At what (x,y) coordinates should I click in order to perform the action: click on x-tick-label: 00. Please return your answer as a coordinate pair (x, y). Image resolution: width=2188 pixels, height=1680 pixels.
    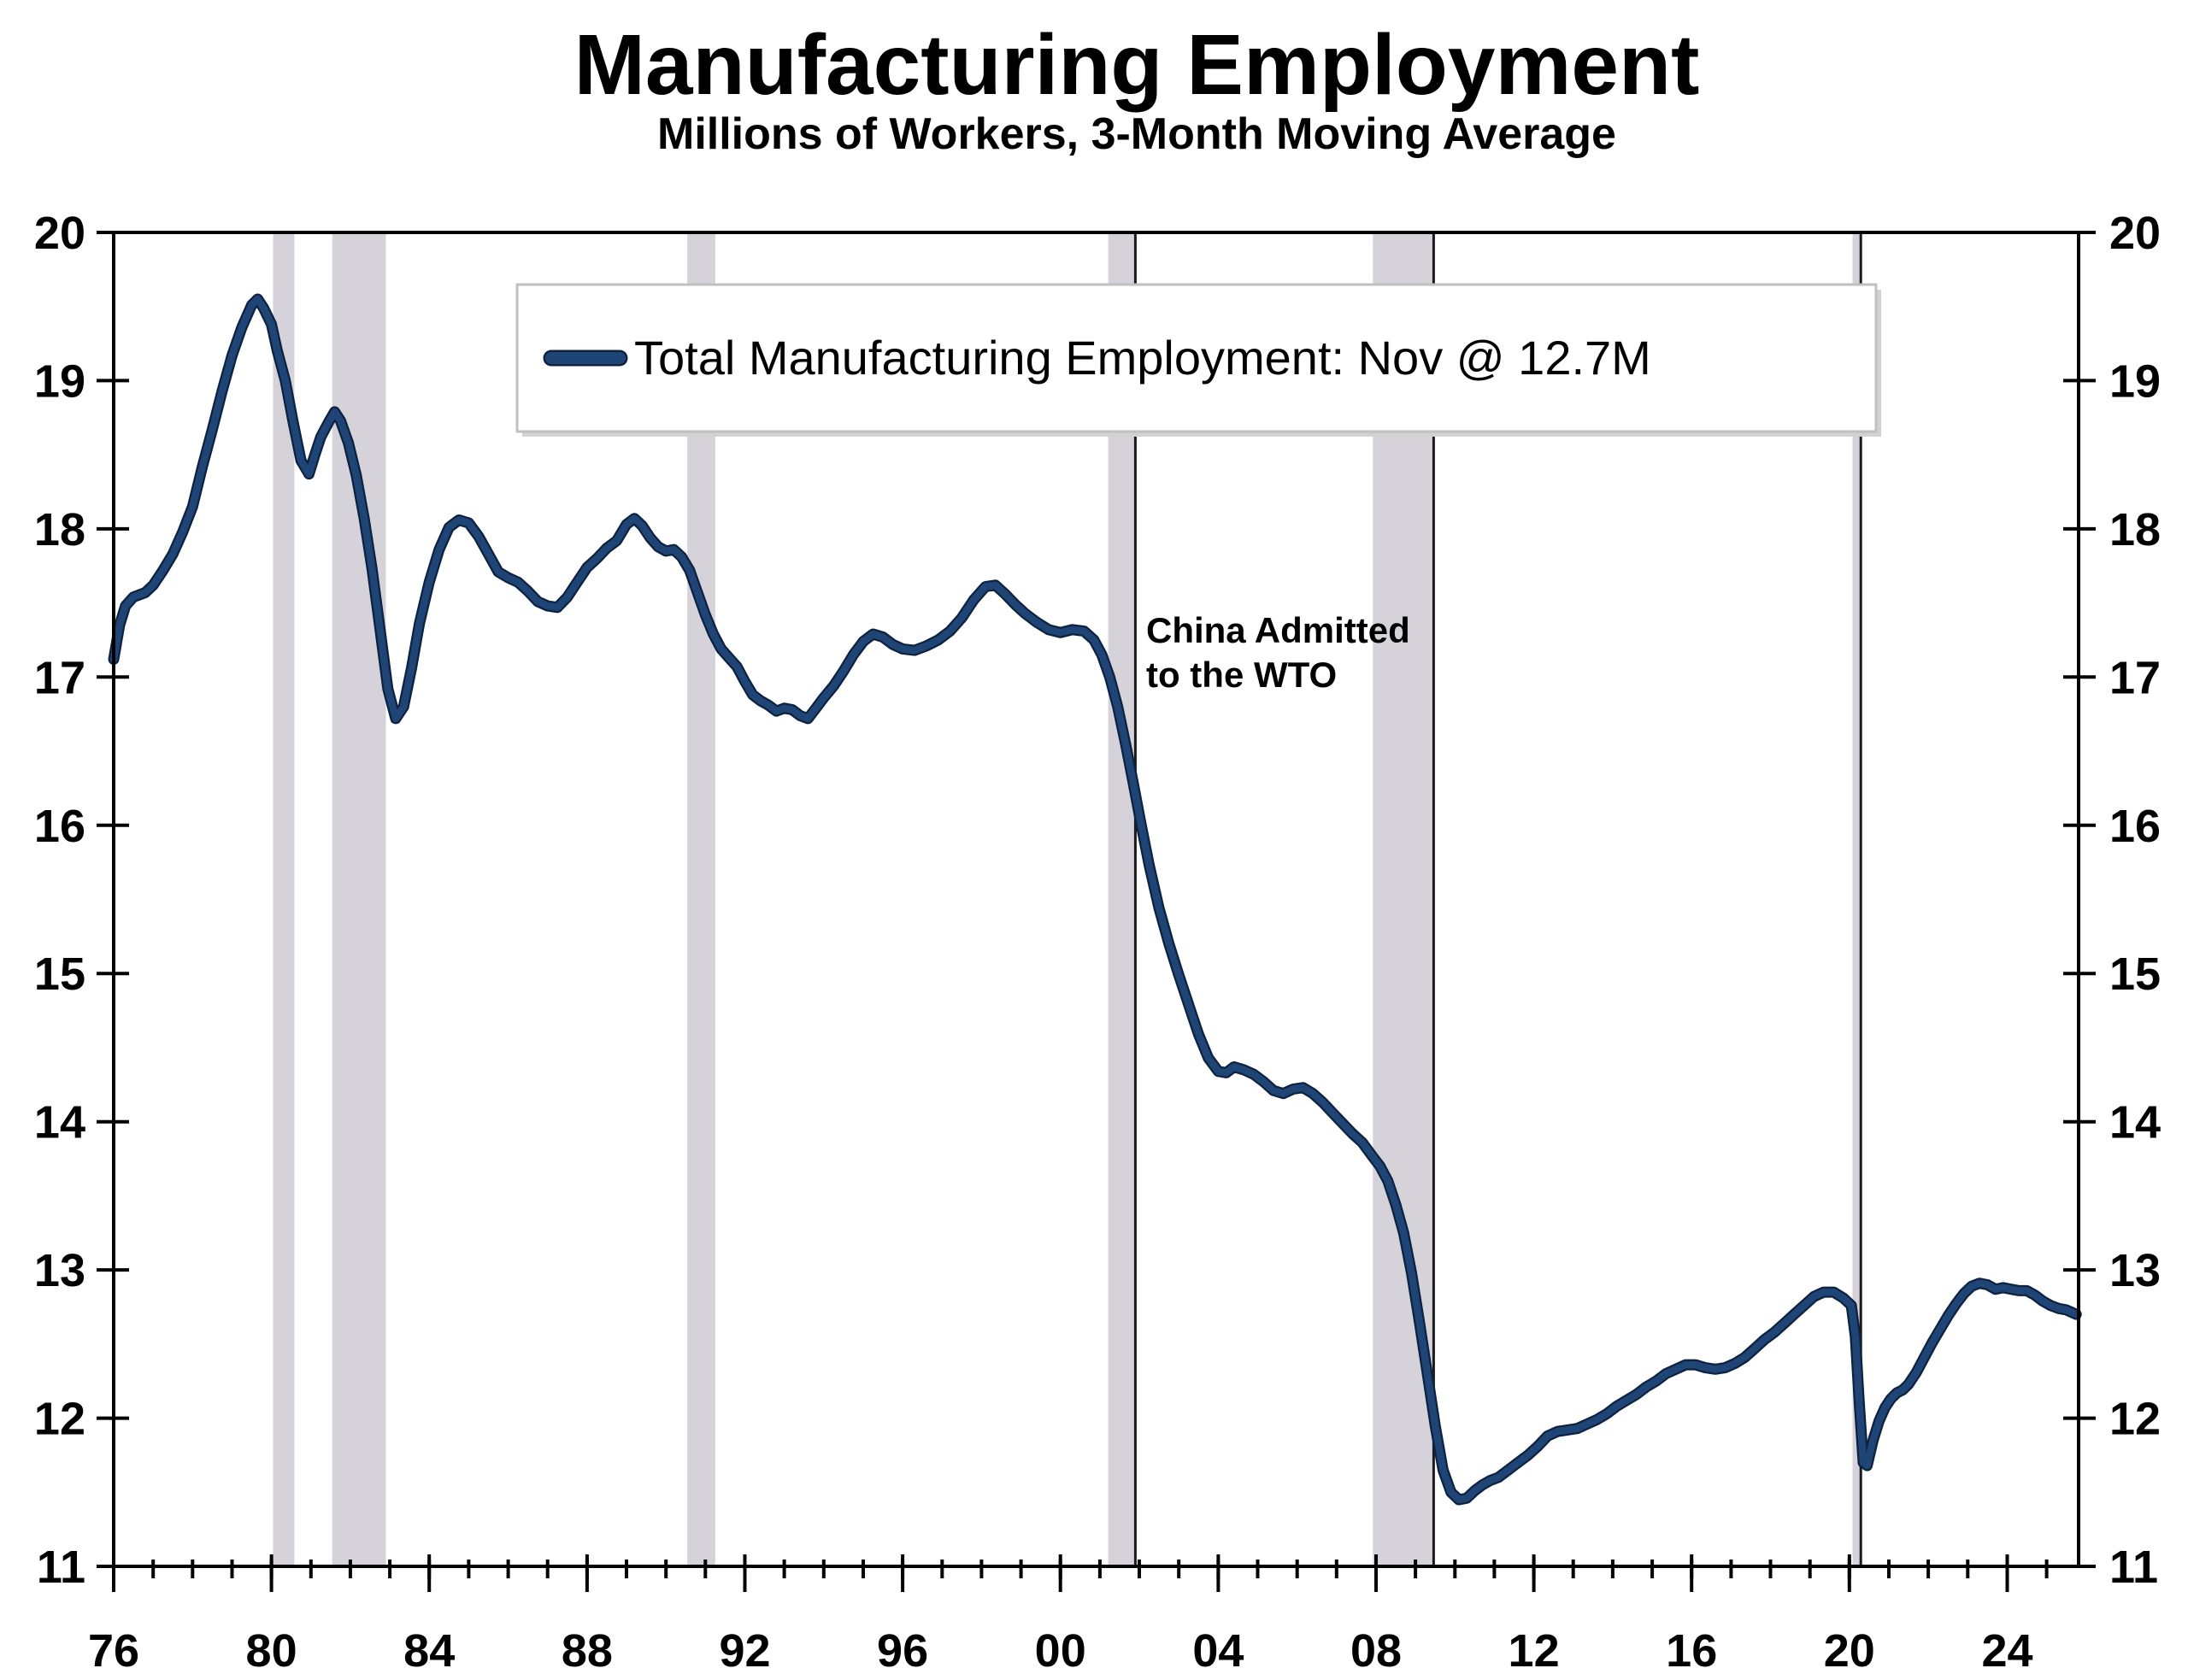
    Looking at the image, I should click on (1060, 1651).